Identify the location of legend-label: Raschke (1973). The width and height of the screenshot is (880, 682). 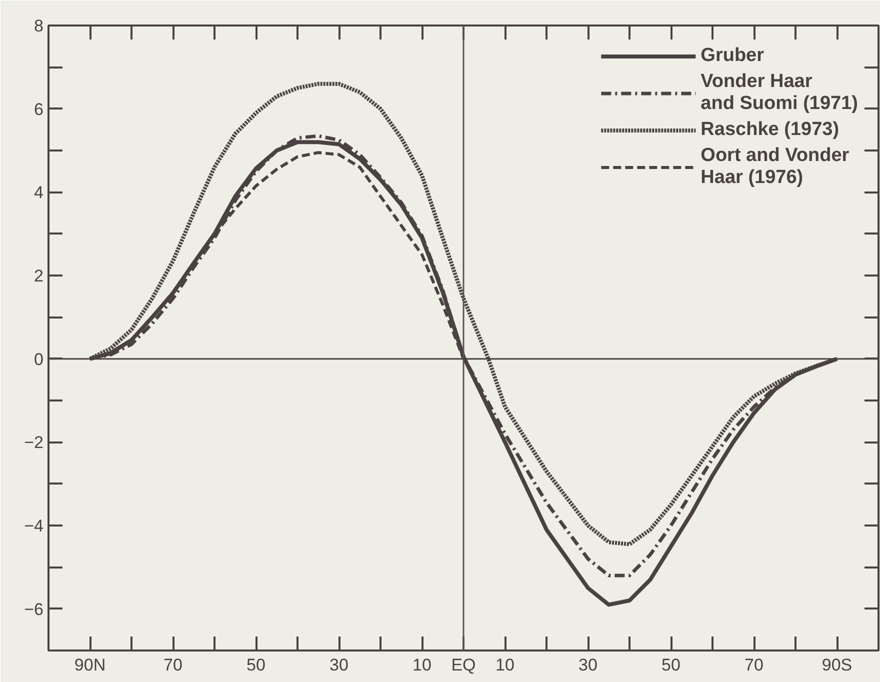
(770, 130).